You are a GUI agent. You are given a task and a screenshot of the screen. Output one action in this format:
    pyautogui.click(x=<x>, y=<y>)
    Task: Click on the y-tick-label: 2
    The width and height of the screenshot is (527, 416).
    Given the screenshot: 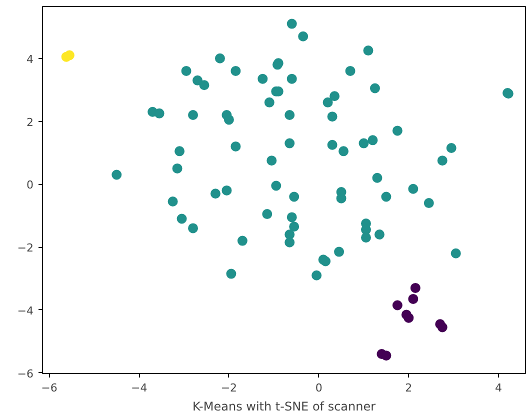 What is the action you would take?
    pyautogui.click(x=30, y=122)
    